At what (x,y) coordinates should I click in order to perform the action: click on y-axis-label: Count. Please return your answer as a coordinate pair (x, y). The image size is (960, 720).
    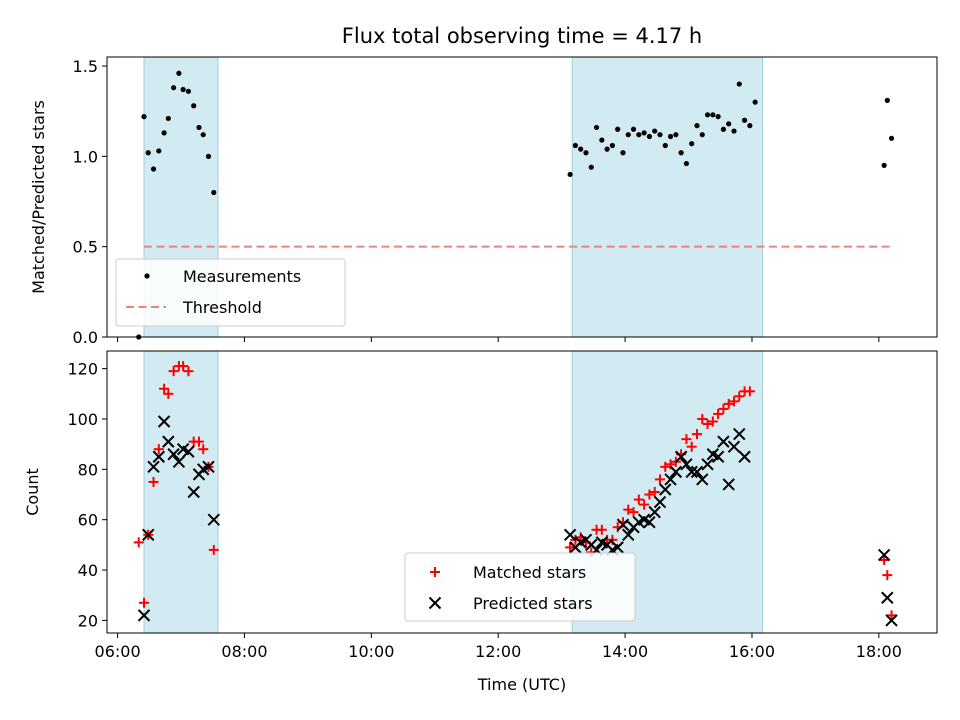
    Looking at the image, I should click on (32, 492).